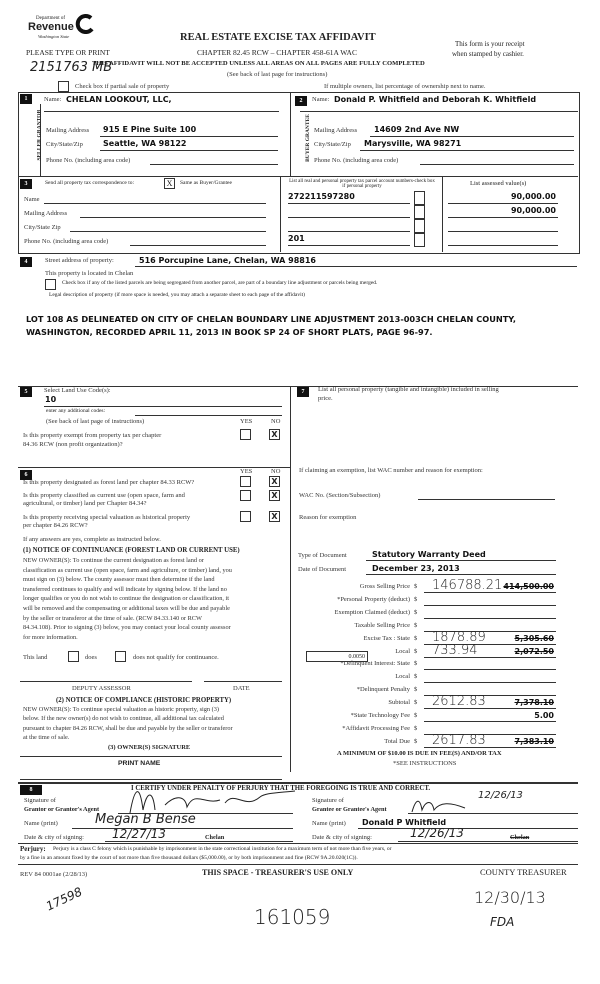 This screenshot has height=984, width=600. What do you see at coordinates (245, 516) in the screenshot?
I see `historic-yes-checkbox` at bounding box center [245, 516].